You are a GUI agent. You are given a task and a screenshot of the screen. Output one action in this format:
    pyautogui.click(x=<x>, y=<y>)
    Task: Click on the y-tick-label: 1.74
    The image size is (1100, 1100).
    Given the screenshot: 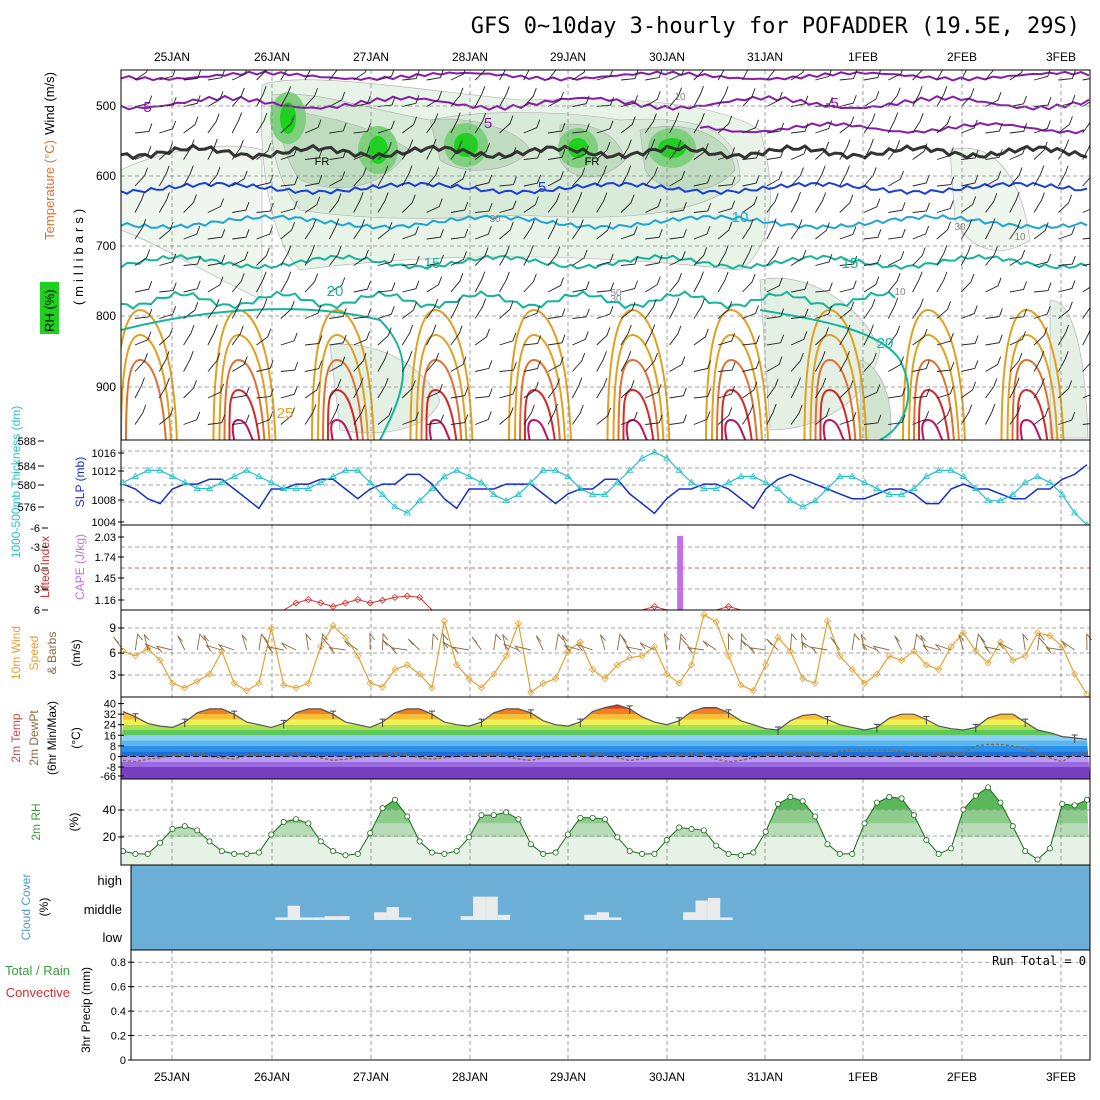 What is the action you would take?
    pyautogui.click(x=105, y=558)
    